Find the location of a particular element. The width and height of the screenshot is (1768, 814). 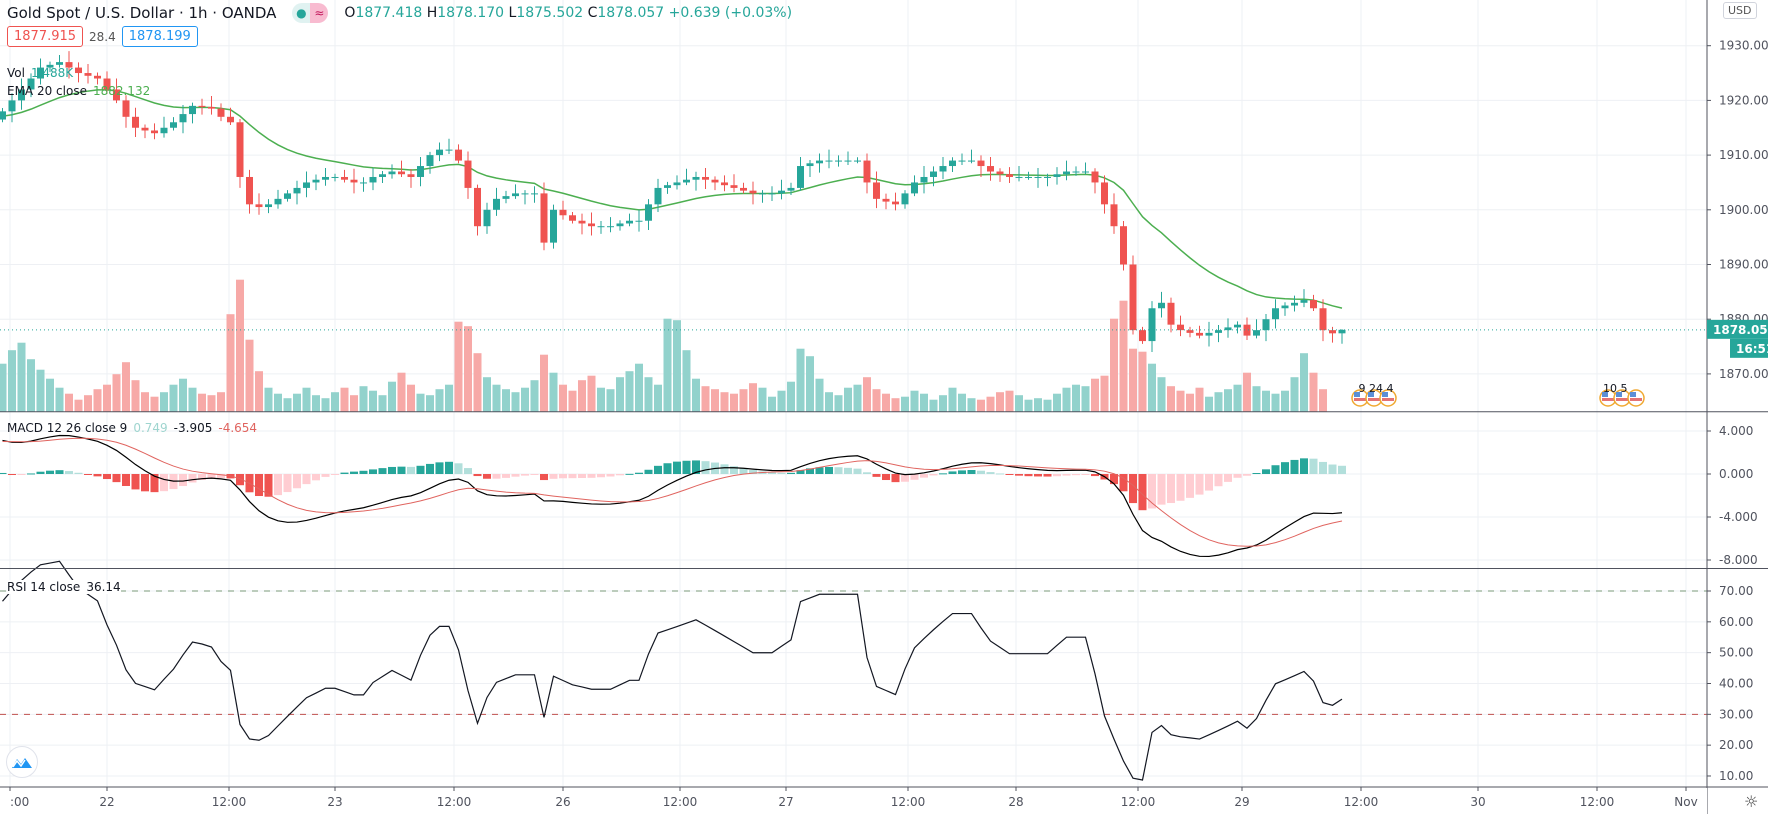

economic-events: 9 24 4 10 5 is located at coordinates (1498, 394).